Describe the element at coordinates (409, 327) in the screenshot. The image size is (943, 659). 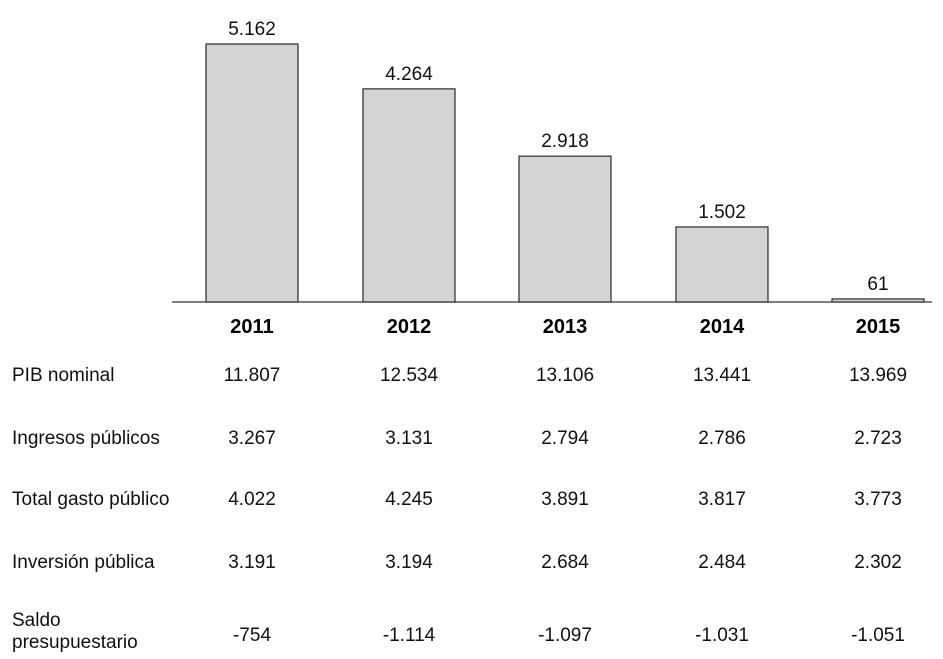
I see `category-label-2012: 2012` at that location.